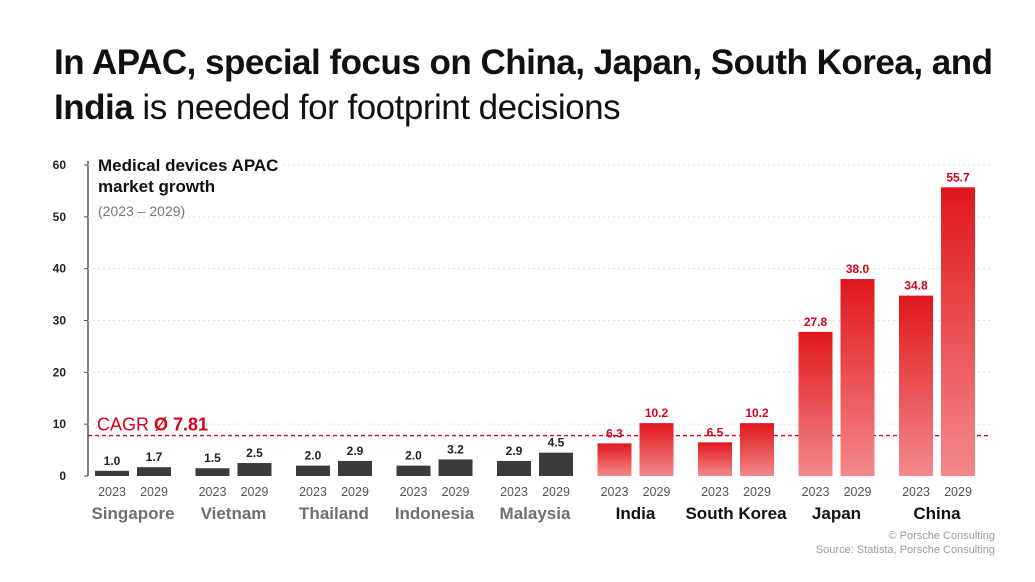 This screenshot has height=582, width=1035. Describe the element at coordinates (234, 513) in the screenshot. I see `category-label: Vietnam` at that location.